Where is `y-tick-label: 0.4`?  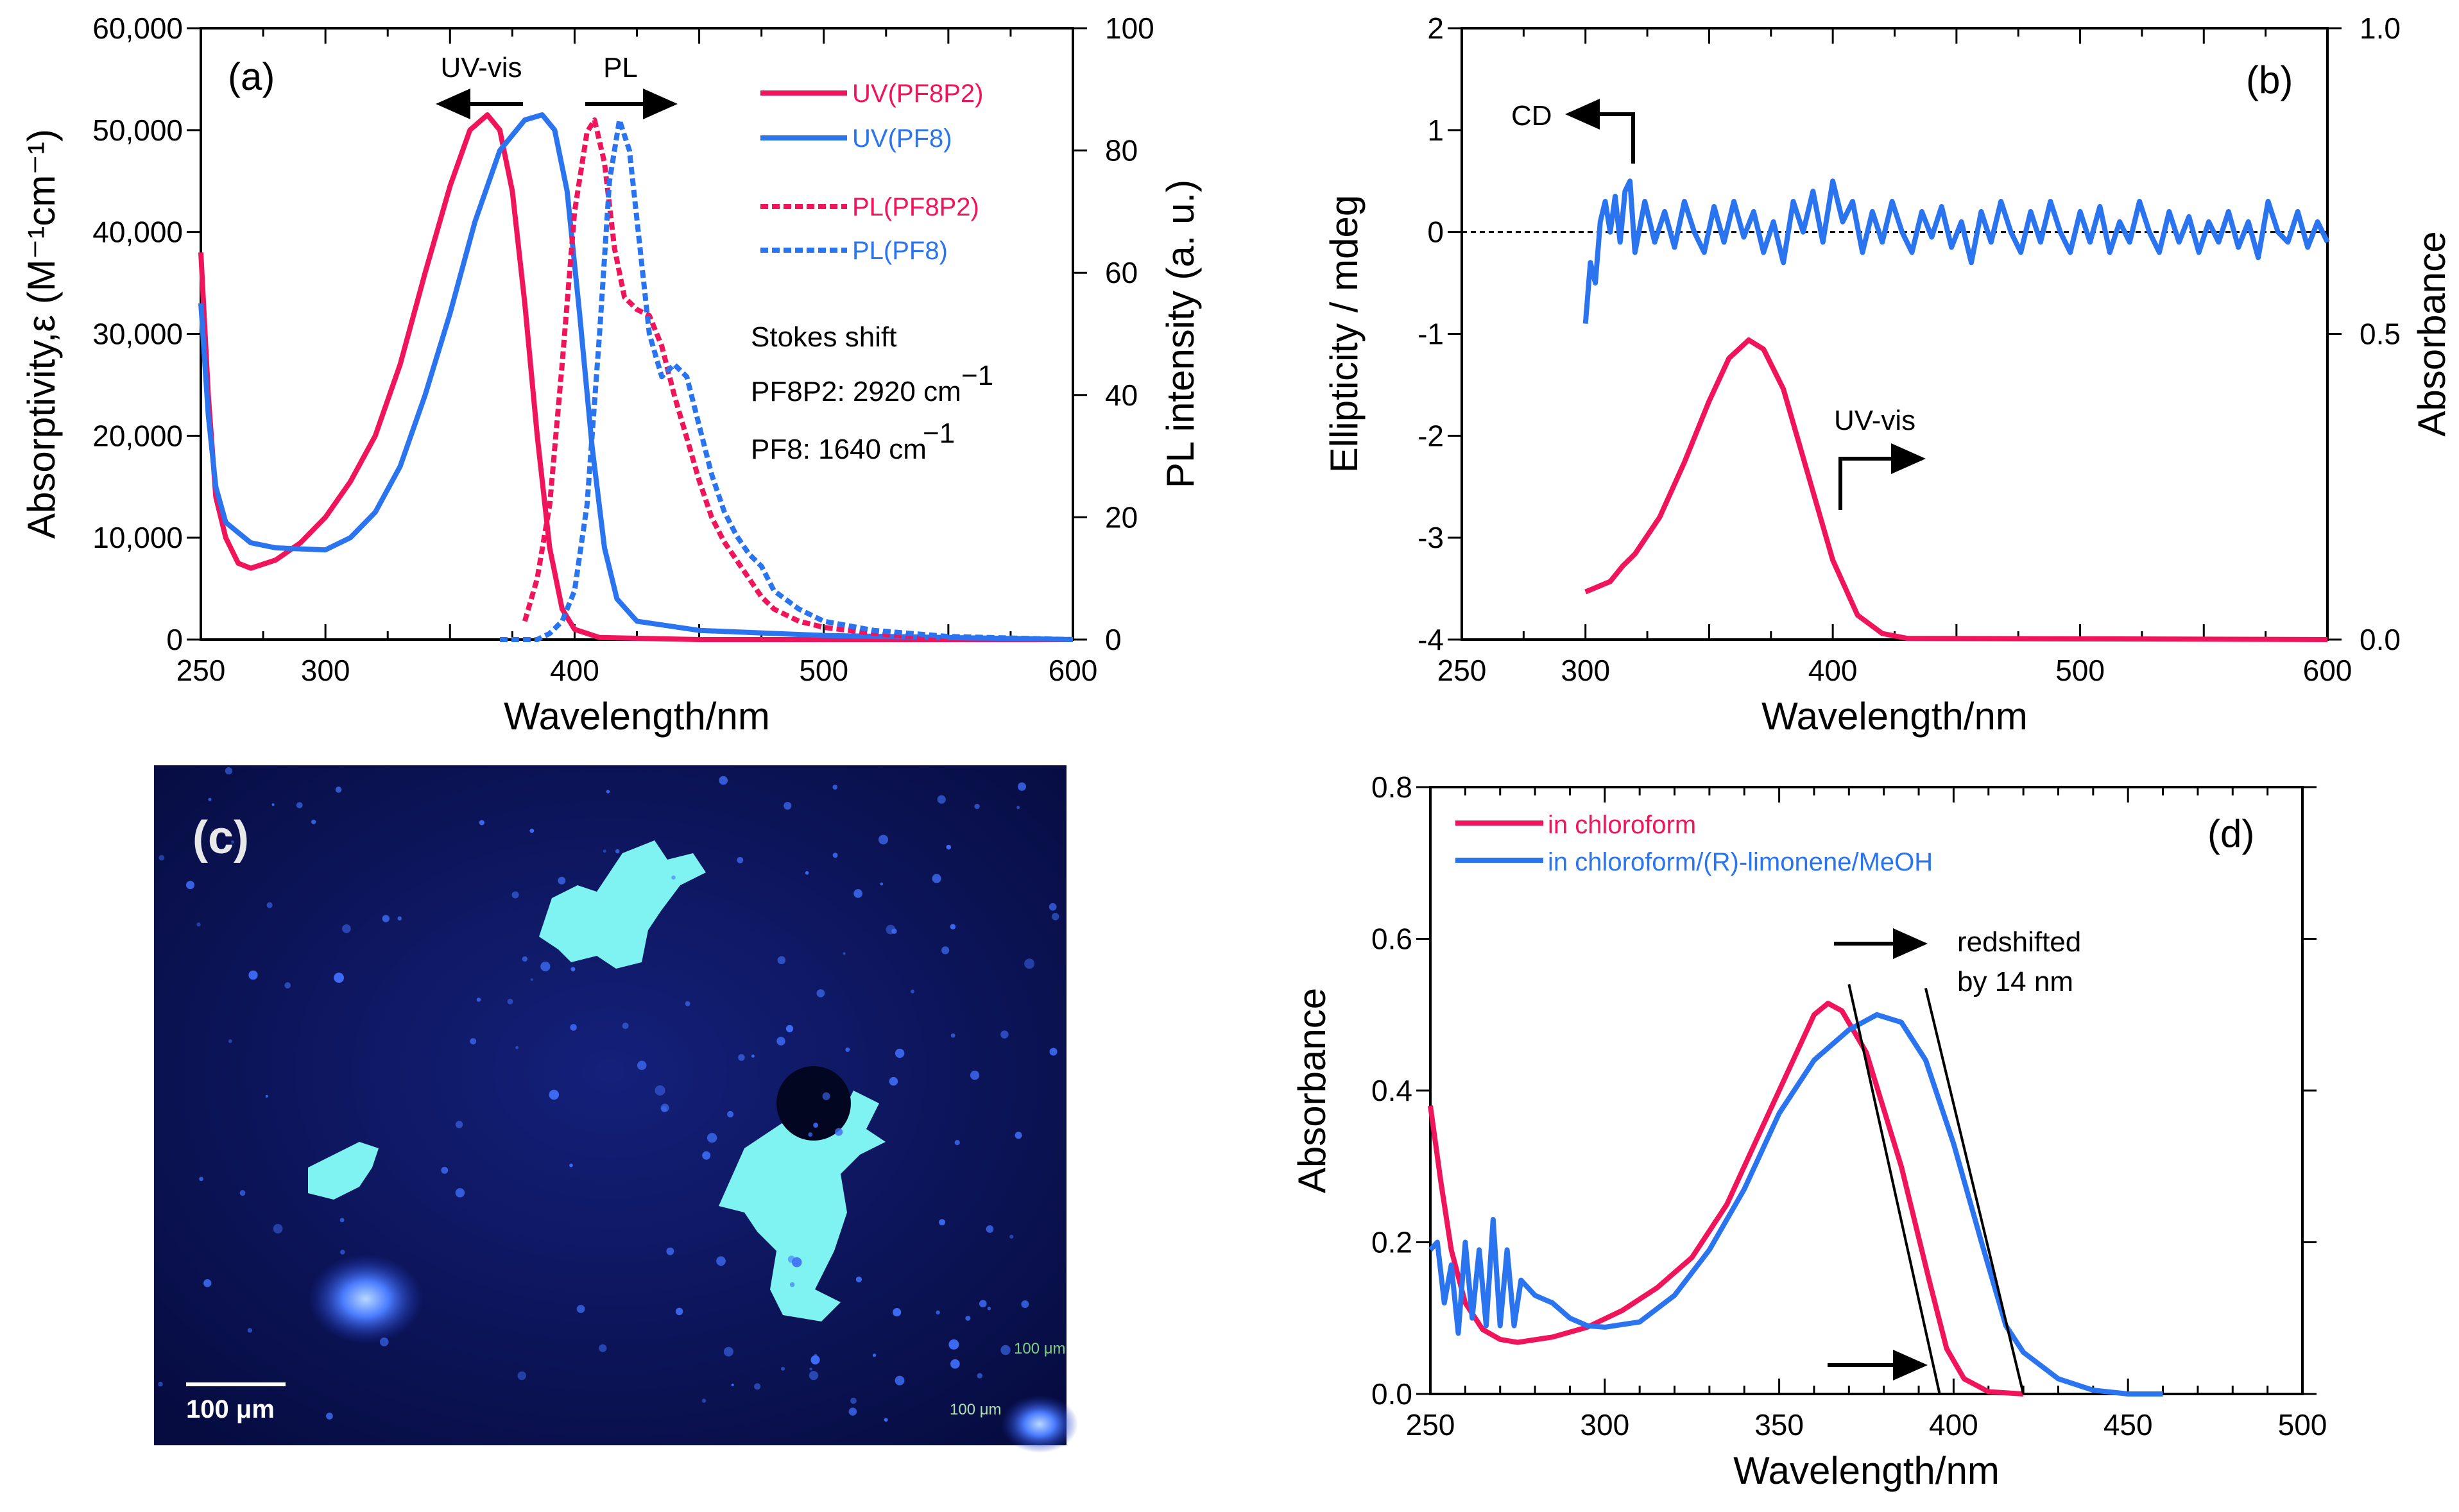
y-tick-label: 0.4 is located at coordinates (1391, 1090).